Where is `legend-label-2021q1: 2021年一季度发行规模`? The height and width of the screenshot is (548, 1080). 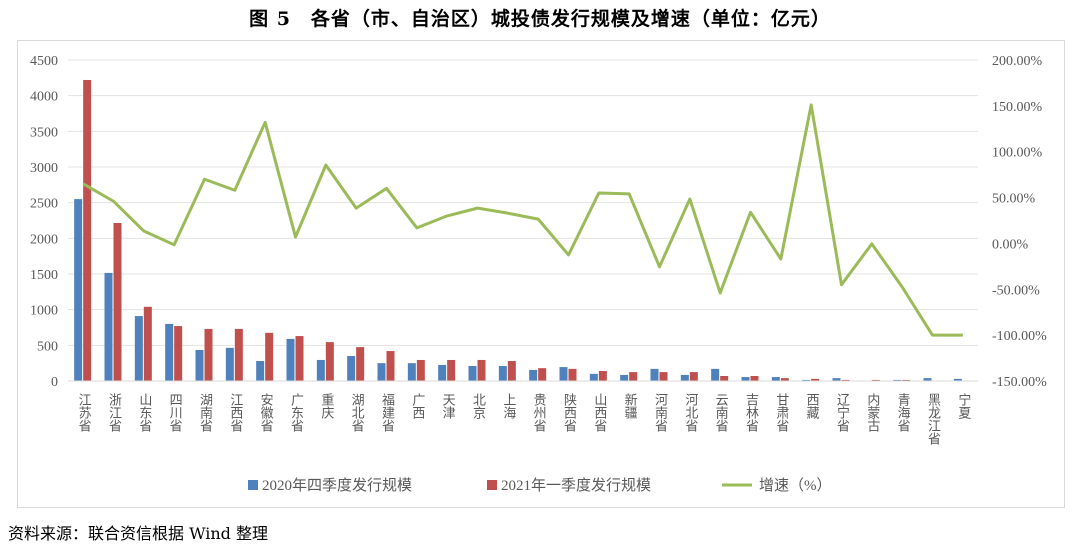 legend-label-2021q1: 2021年一季度发行规模 is located at coordinates (576, 485).